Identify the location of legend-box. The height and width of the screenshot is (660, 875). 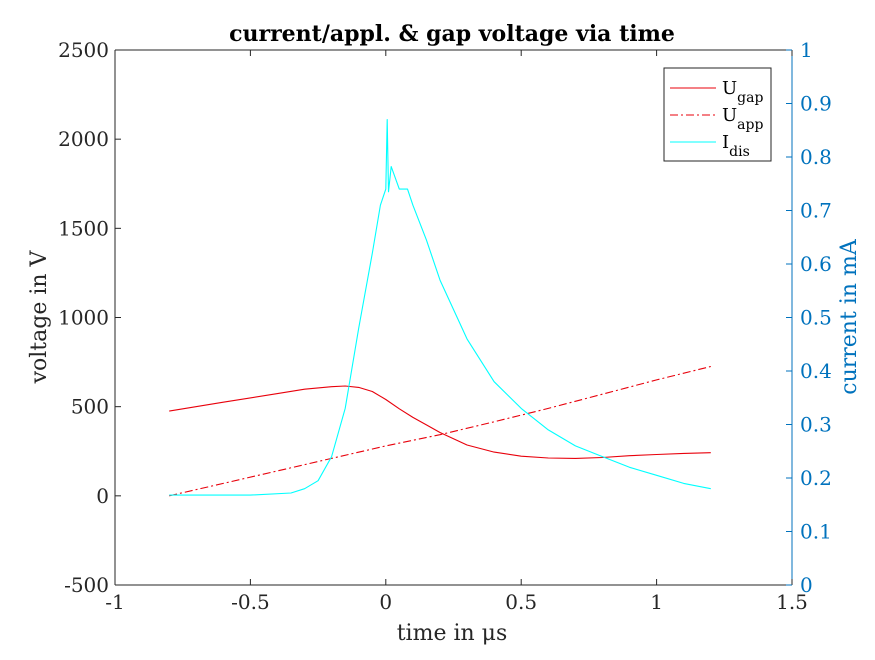
(717, 114).